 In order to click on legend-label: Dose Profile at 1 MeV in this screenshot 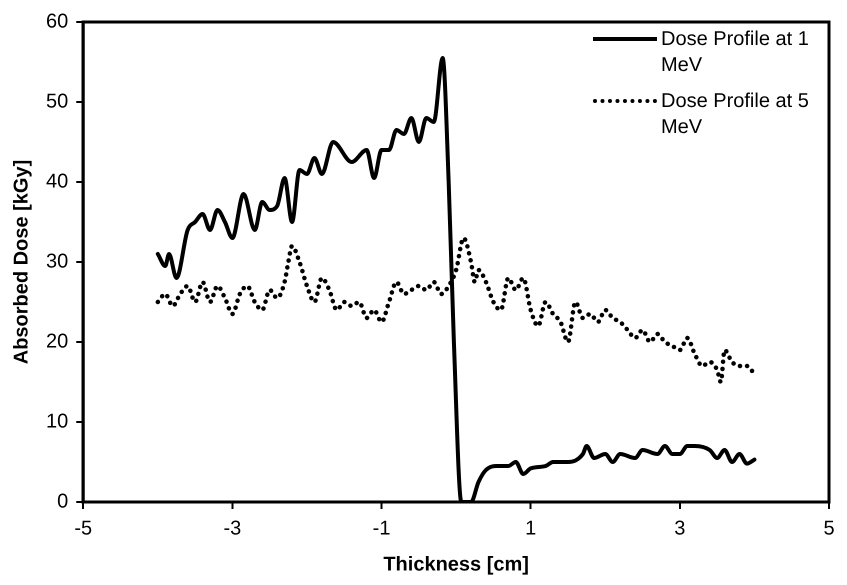, I will do `click(735, 52)`.